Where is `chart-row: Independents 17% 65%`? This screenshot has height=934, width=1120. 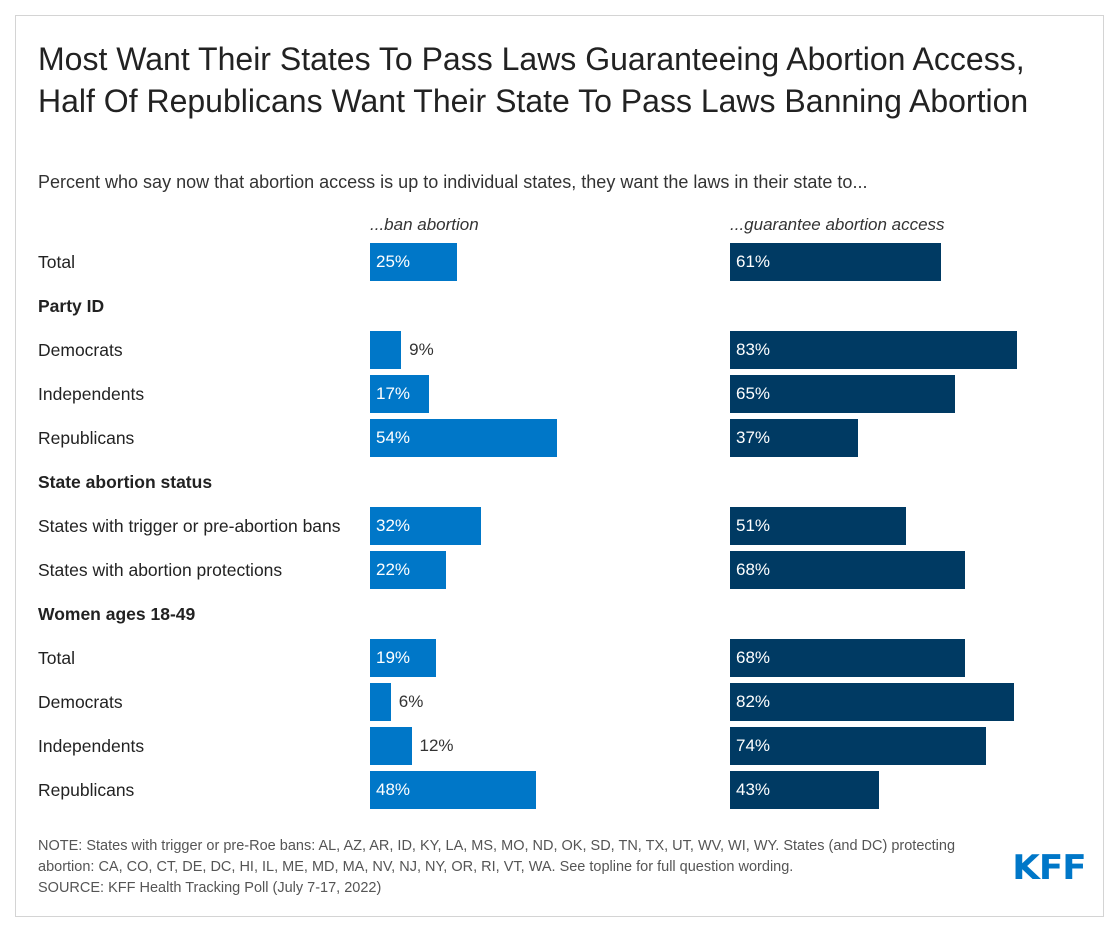 chart-row: Independents 17% 65% is located at coordinates (560, 394).